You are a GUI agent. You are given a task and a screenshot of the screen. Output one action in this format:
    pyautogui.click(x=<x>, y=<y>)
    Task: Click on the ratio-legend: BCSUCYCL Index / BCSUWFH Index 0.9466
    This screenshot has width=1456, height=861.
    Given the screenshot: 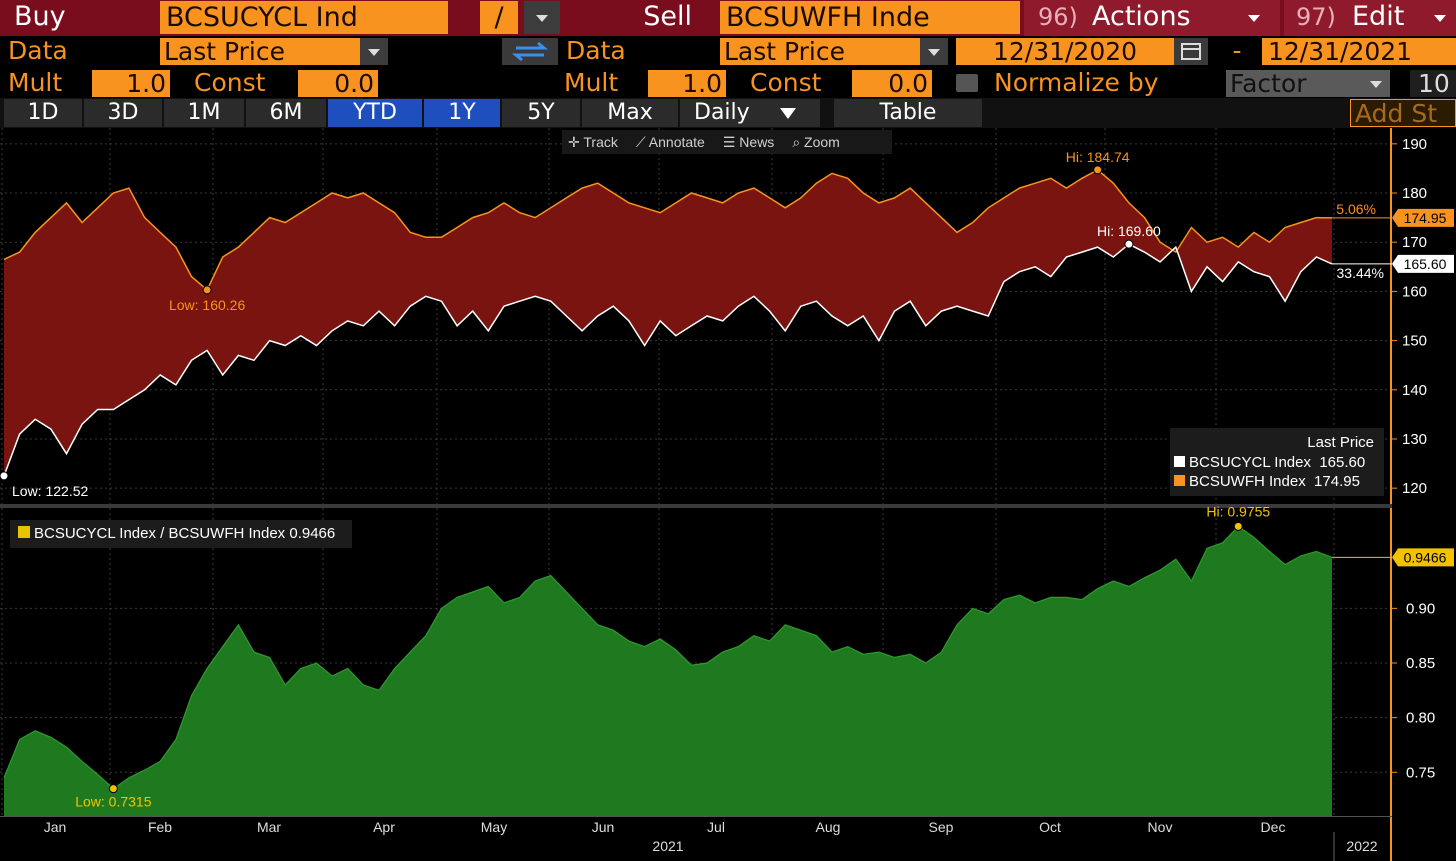 What is the action you would take?
    pyautogui.click(x=181, y=534)
    